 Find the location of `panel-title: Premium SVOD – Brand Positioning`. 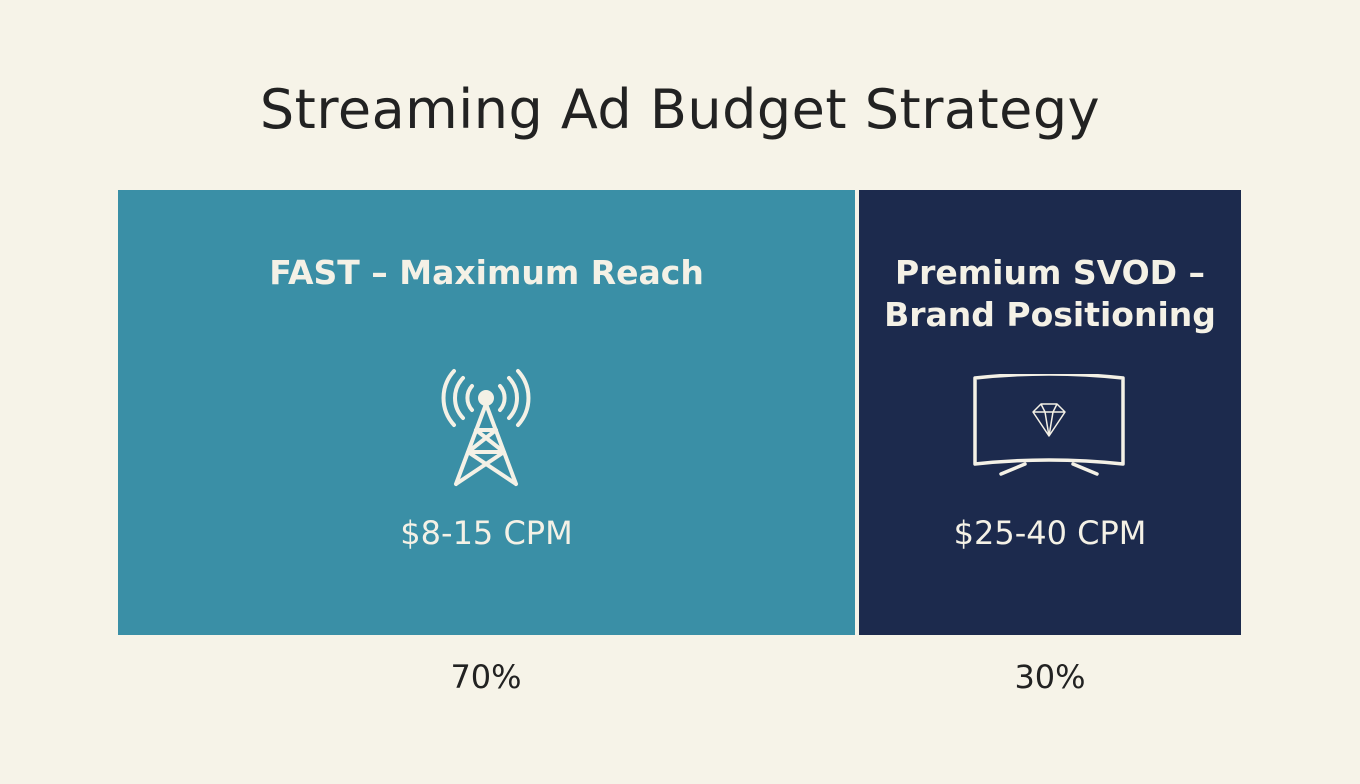

panel-title: Premium SVOD – Brand Positioning is located at coordinates (1050, 294).